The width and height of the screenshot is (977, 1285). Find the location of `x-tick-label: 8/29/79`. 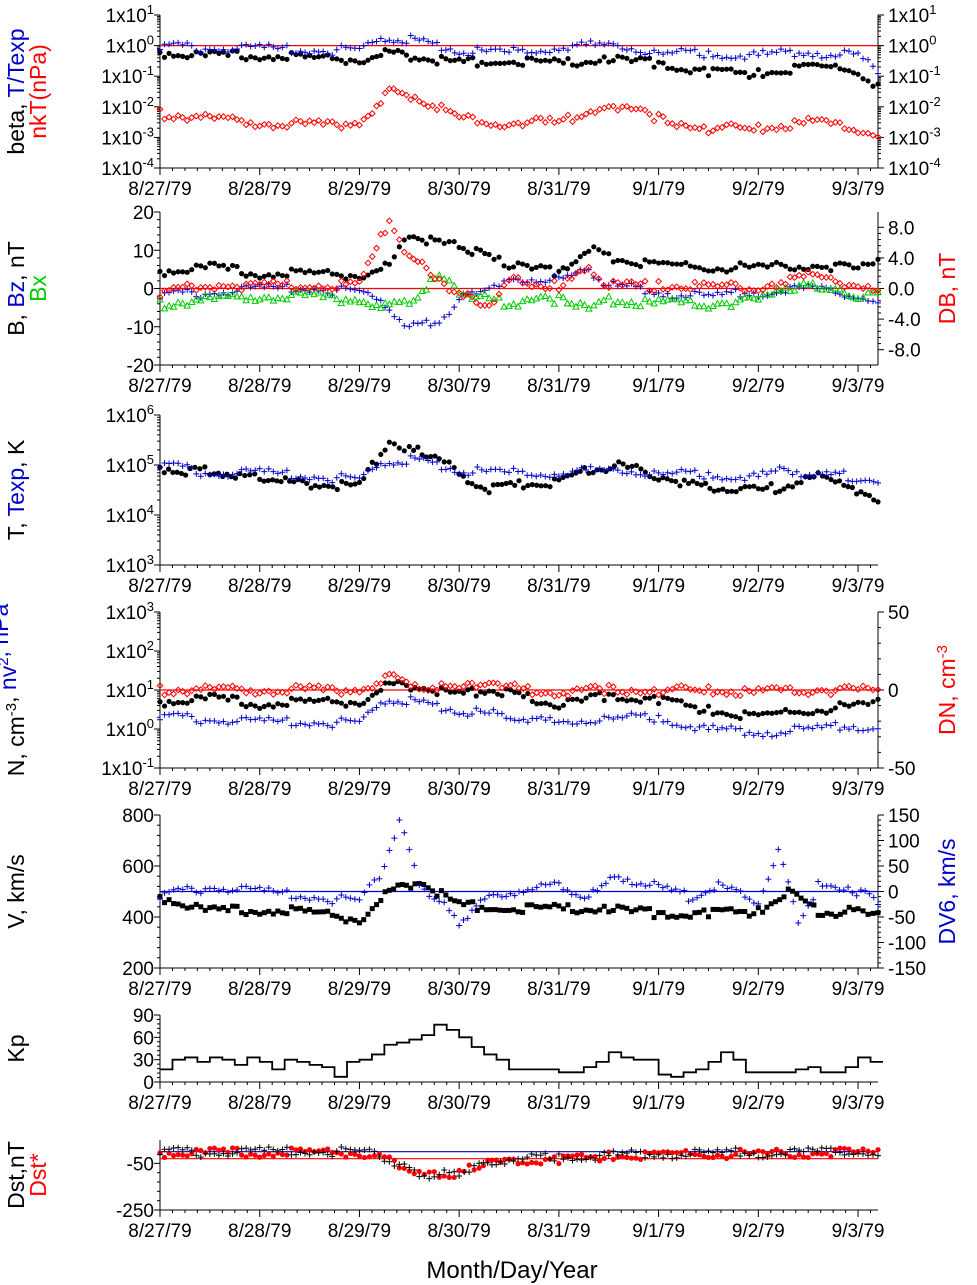

x-tick-label: 8/29/79 is located at coordinates (359, 386).